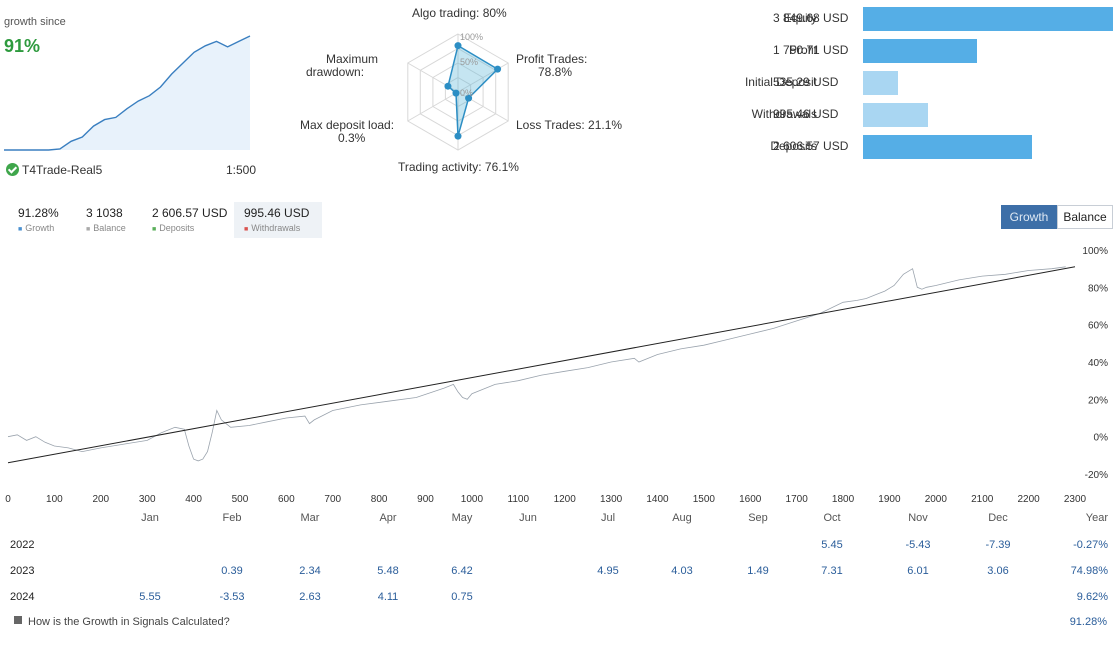  What do you see at coordinates (433, 106) in the screenshot?
I see `radar-spoke` at bounding box center [433, 106].